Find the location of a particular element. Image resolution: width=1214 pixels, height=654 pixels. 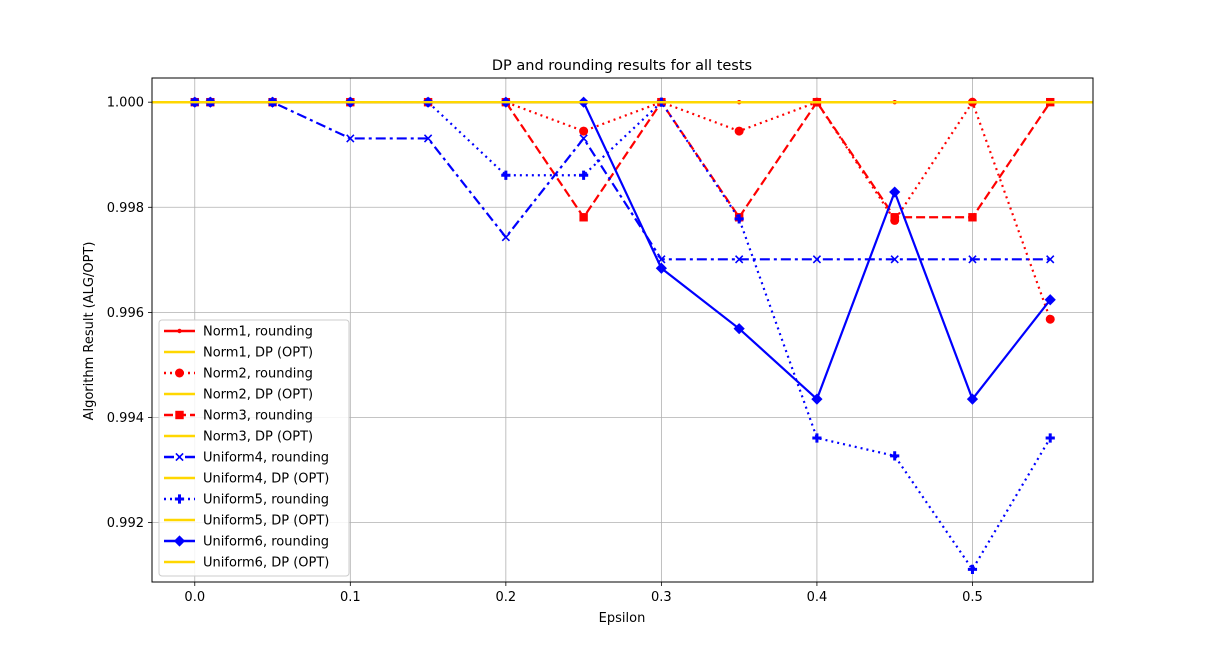

y-tick-label: 0.998 is located at coordinates (125, 208).